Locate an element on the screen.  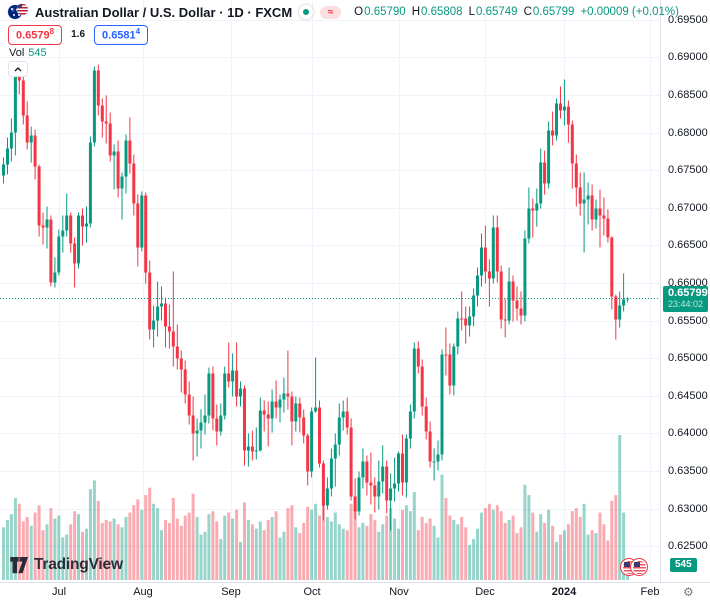
last-price-badge: 0.65799 23:44:02 is located at coordinates (685, 298).